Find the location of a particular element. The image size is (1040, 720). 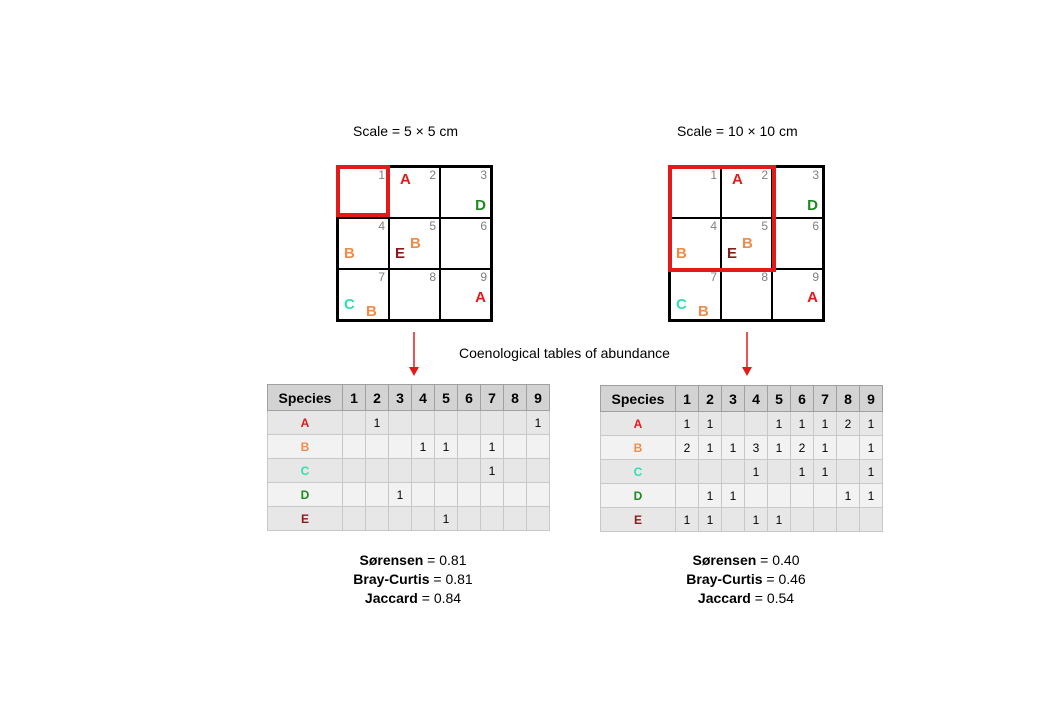

cell-number: 8 is located at coordinates (764, 277).